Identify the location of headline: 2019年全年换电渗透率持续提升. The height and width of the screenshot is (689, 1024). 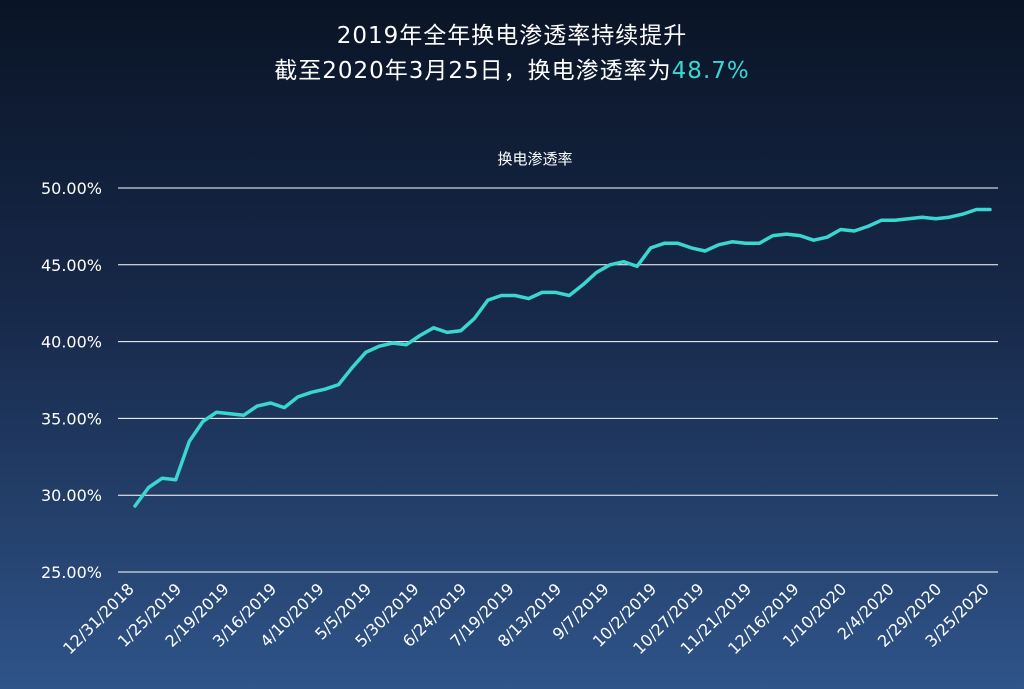
(512, 36).